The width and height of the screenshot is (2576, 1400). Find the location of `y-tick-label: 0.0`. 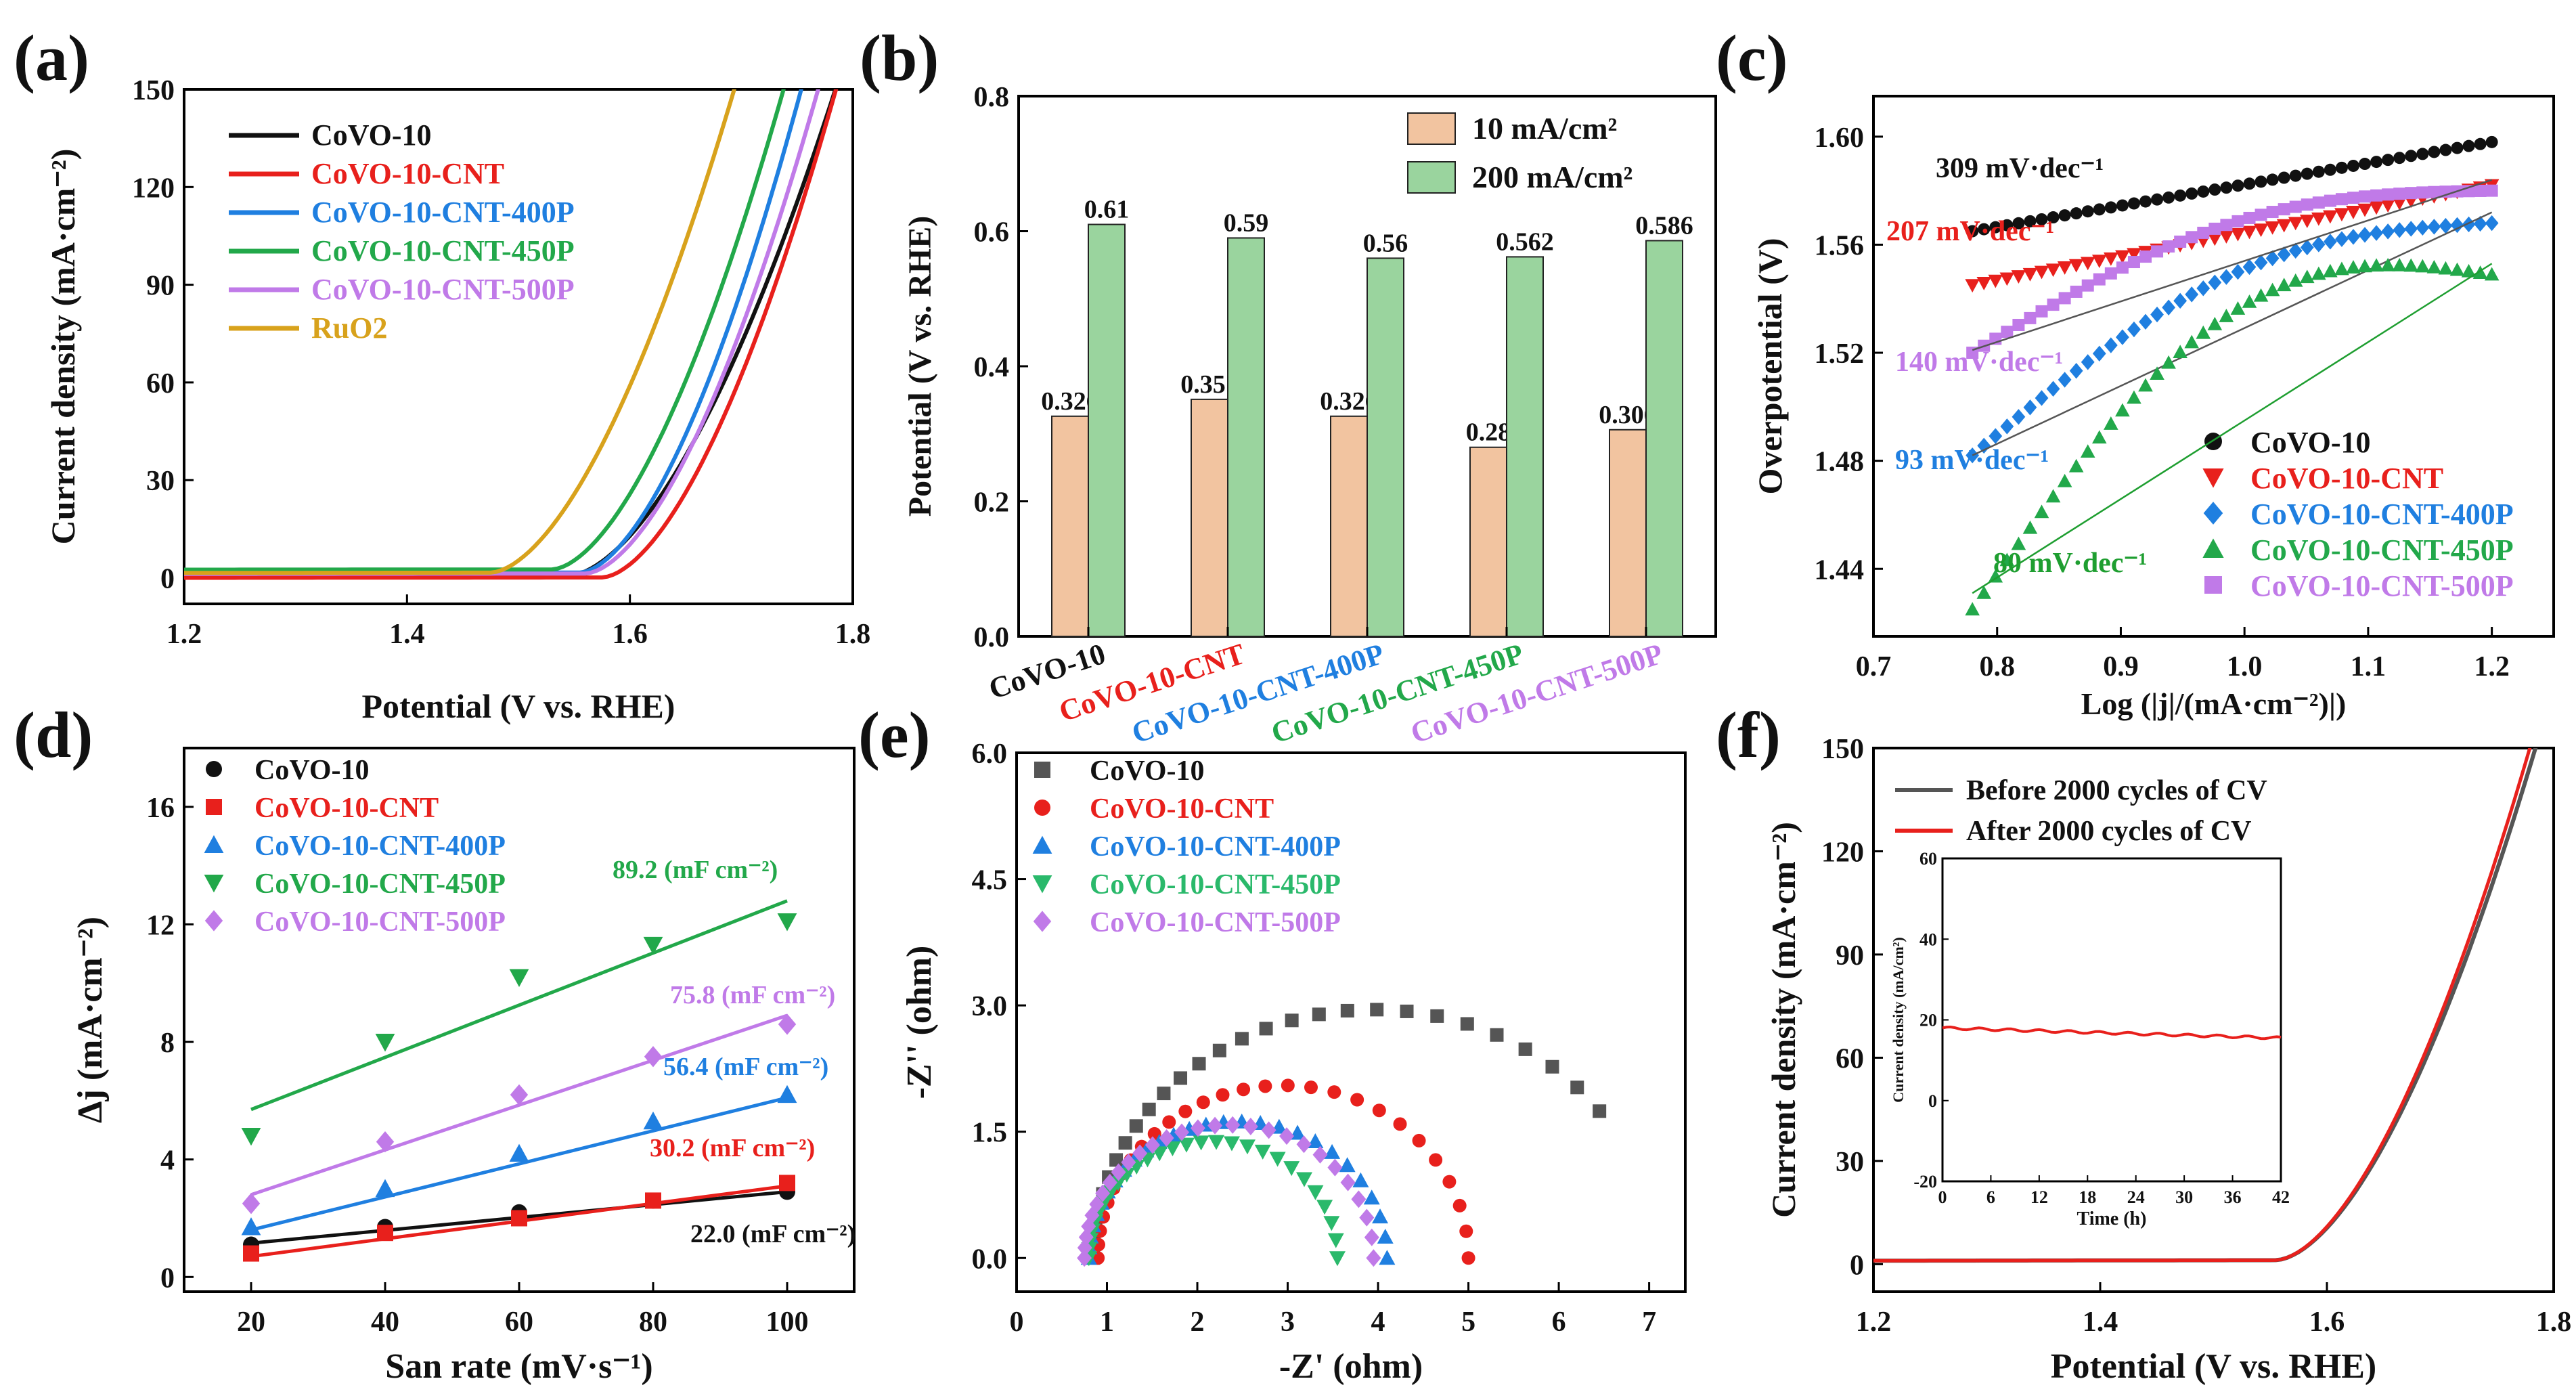

y-tick-label: 0.0 is located at coordinates (992, 637).